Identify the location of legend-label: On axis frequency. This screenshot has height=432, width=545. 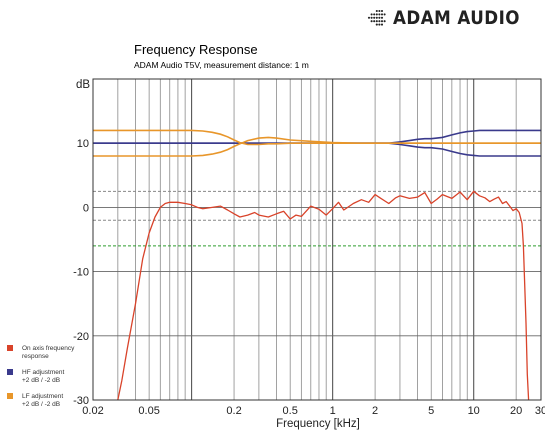
(48, 348).